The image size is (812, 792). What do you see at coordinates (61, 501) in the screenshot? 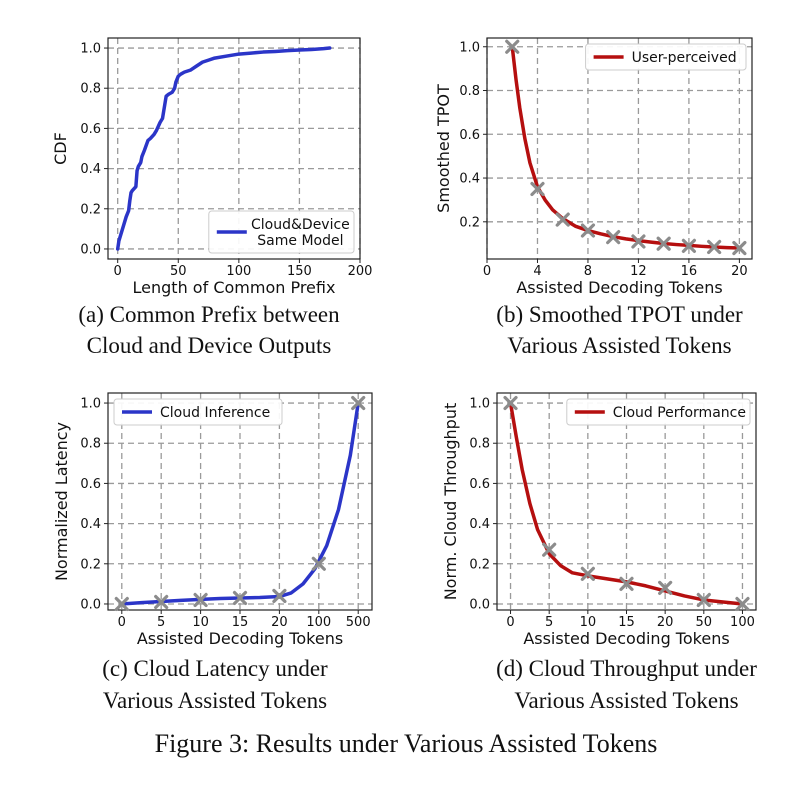
I see `y-axis-label: Normalized Latency` at bounding box center [61, 501].